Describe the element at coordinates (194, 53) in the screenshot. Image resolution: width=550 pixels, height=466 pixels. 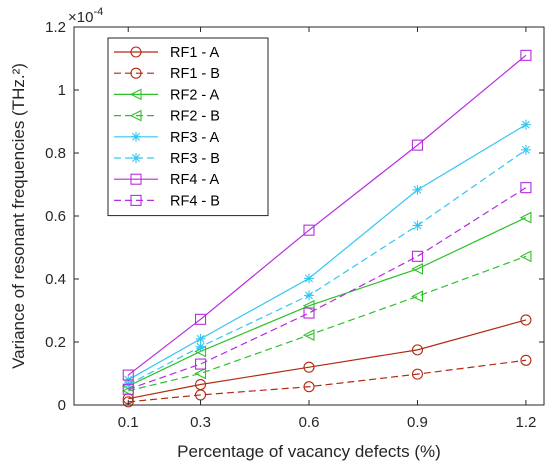
I see `legend-entry-label: RF1 - A` at that location.